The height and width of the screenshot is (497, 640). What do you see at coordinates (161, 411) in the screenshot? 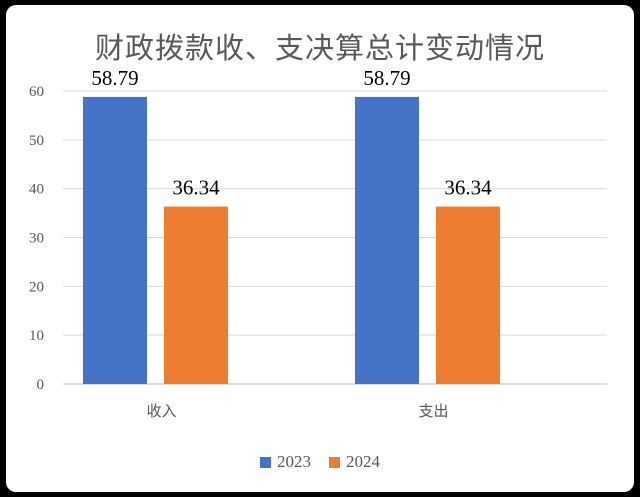
I see `category-label-0: 收入` at bounding box center [161, 411].